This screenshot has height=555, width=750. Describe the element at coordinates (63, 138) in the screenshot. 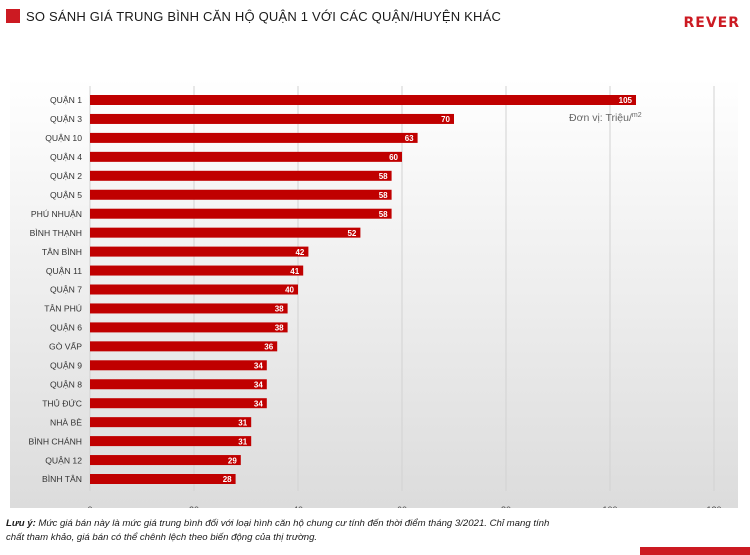

I see `category-label: QUẬN 10` at that location.